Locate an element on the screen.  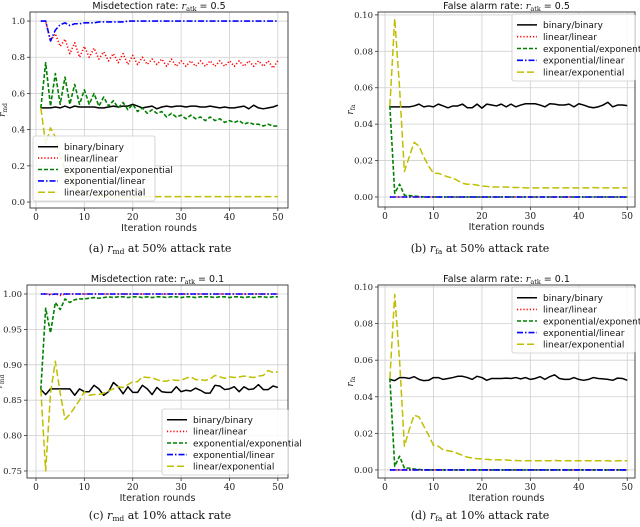
title-prefix: False alarm rate: is located at coordinates (484, 279).